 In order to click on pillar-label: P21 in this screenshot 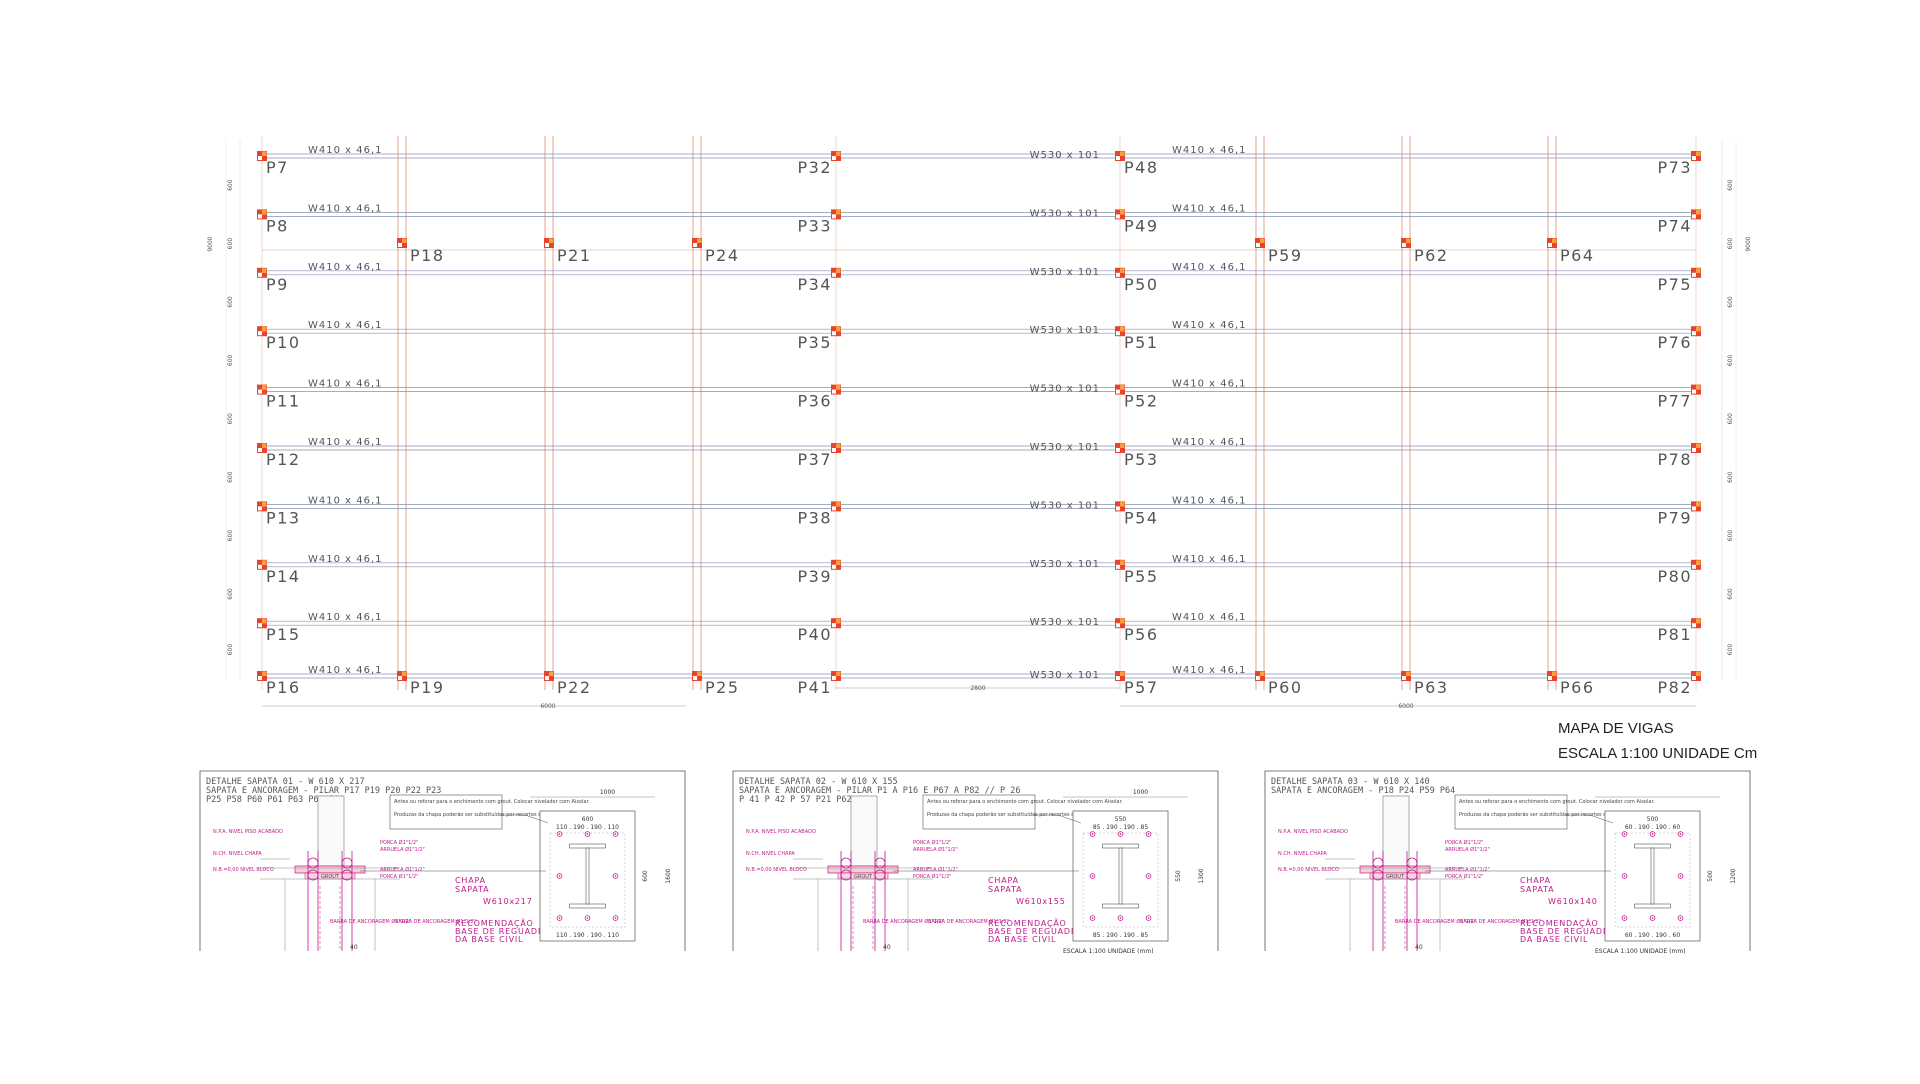, I will do `click(574, 255)`.